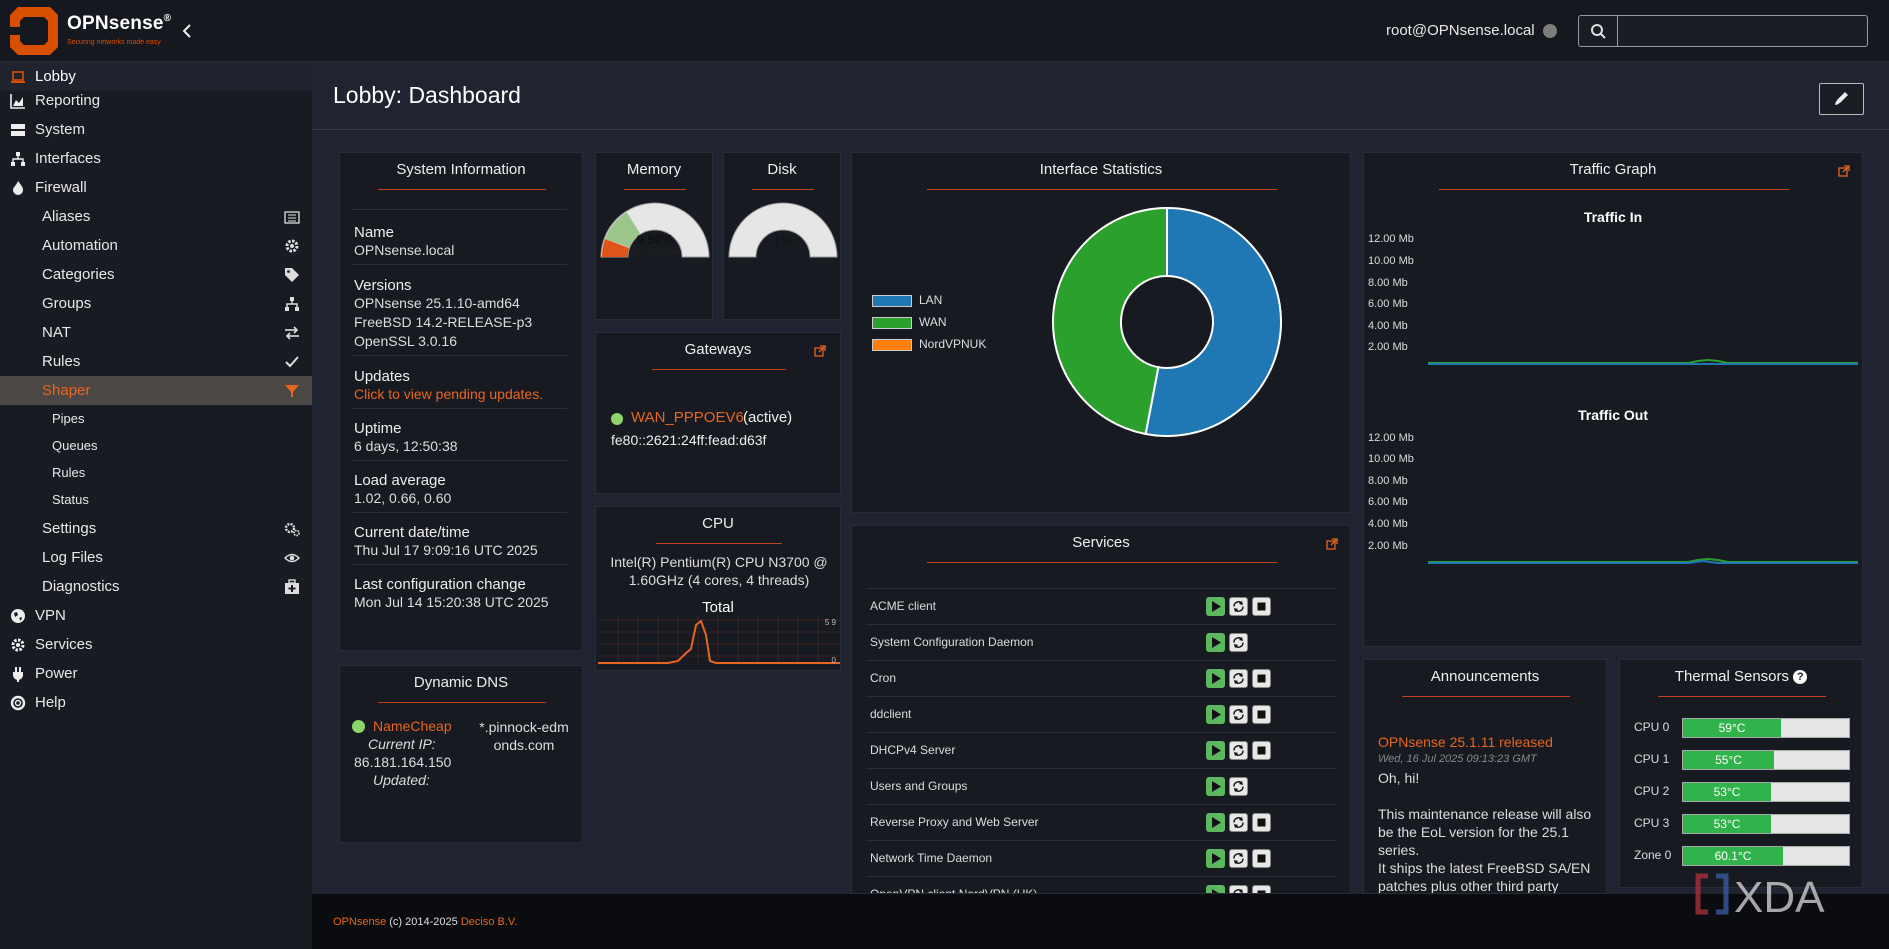 Image resolution: width=1889 pixels, height=949 pixels. Describe the element at coordinates (1760, 897) in the screenshot. I see `xda-watermark: XDA` at that location.